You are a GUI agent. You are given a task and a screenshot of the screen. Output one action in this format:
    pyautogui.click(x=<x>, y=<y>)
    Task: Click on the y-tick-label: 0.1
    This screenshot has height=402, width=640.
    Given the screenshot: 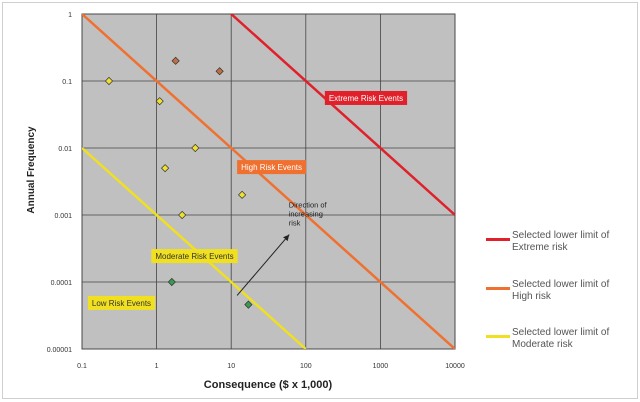 What is the action you would take?
    pyautogui.click(x=67, y=82)
    